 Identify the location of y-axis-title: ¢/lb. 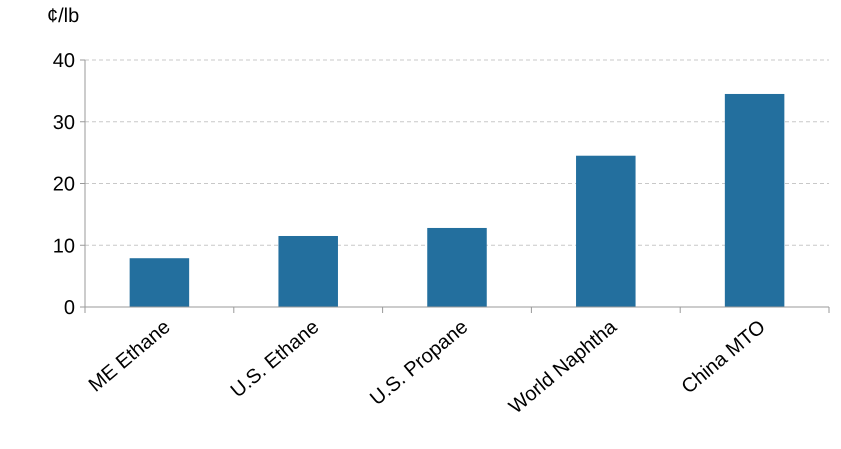
(63, 16).